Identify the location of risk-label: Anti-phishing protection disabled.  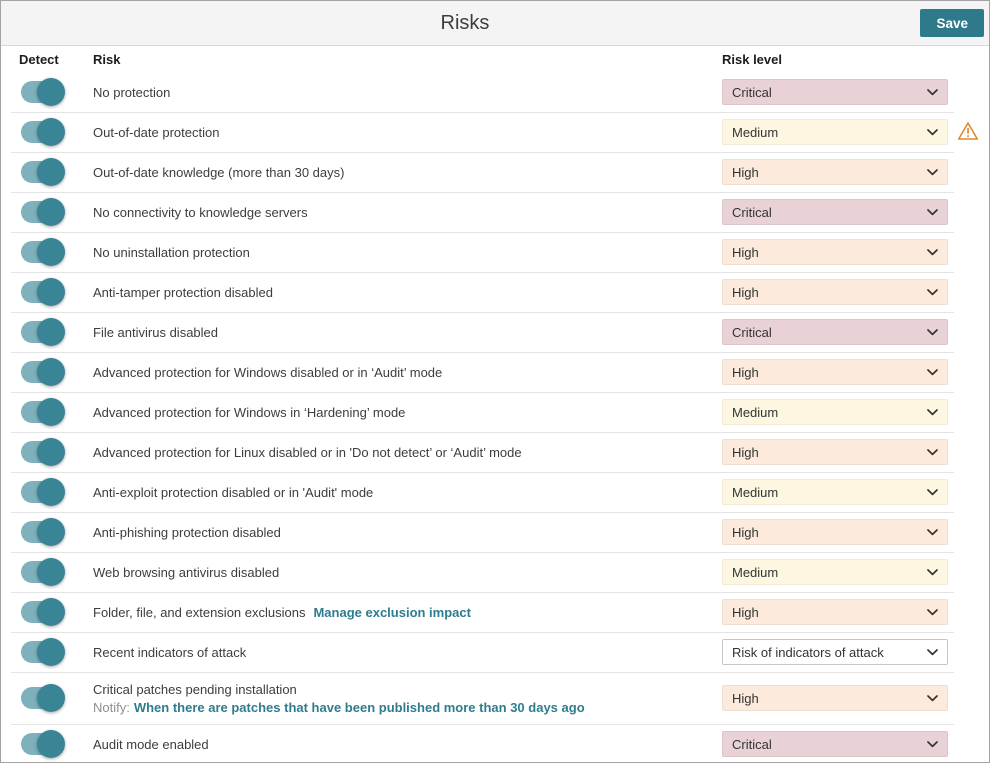
(187, 532).